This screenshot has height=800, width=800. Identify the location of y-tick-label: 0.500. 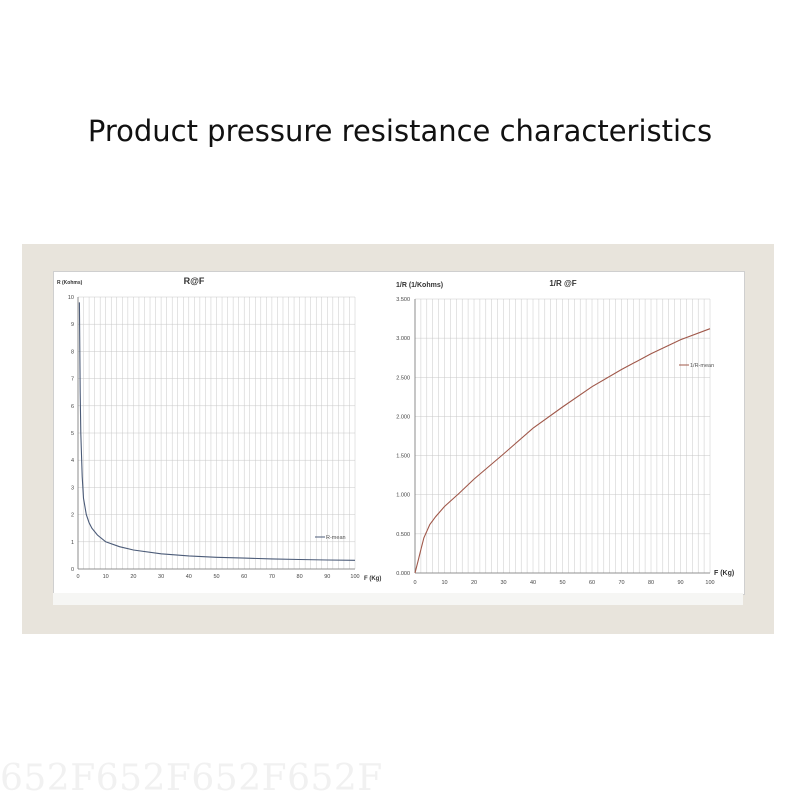
(403, 535).